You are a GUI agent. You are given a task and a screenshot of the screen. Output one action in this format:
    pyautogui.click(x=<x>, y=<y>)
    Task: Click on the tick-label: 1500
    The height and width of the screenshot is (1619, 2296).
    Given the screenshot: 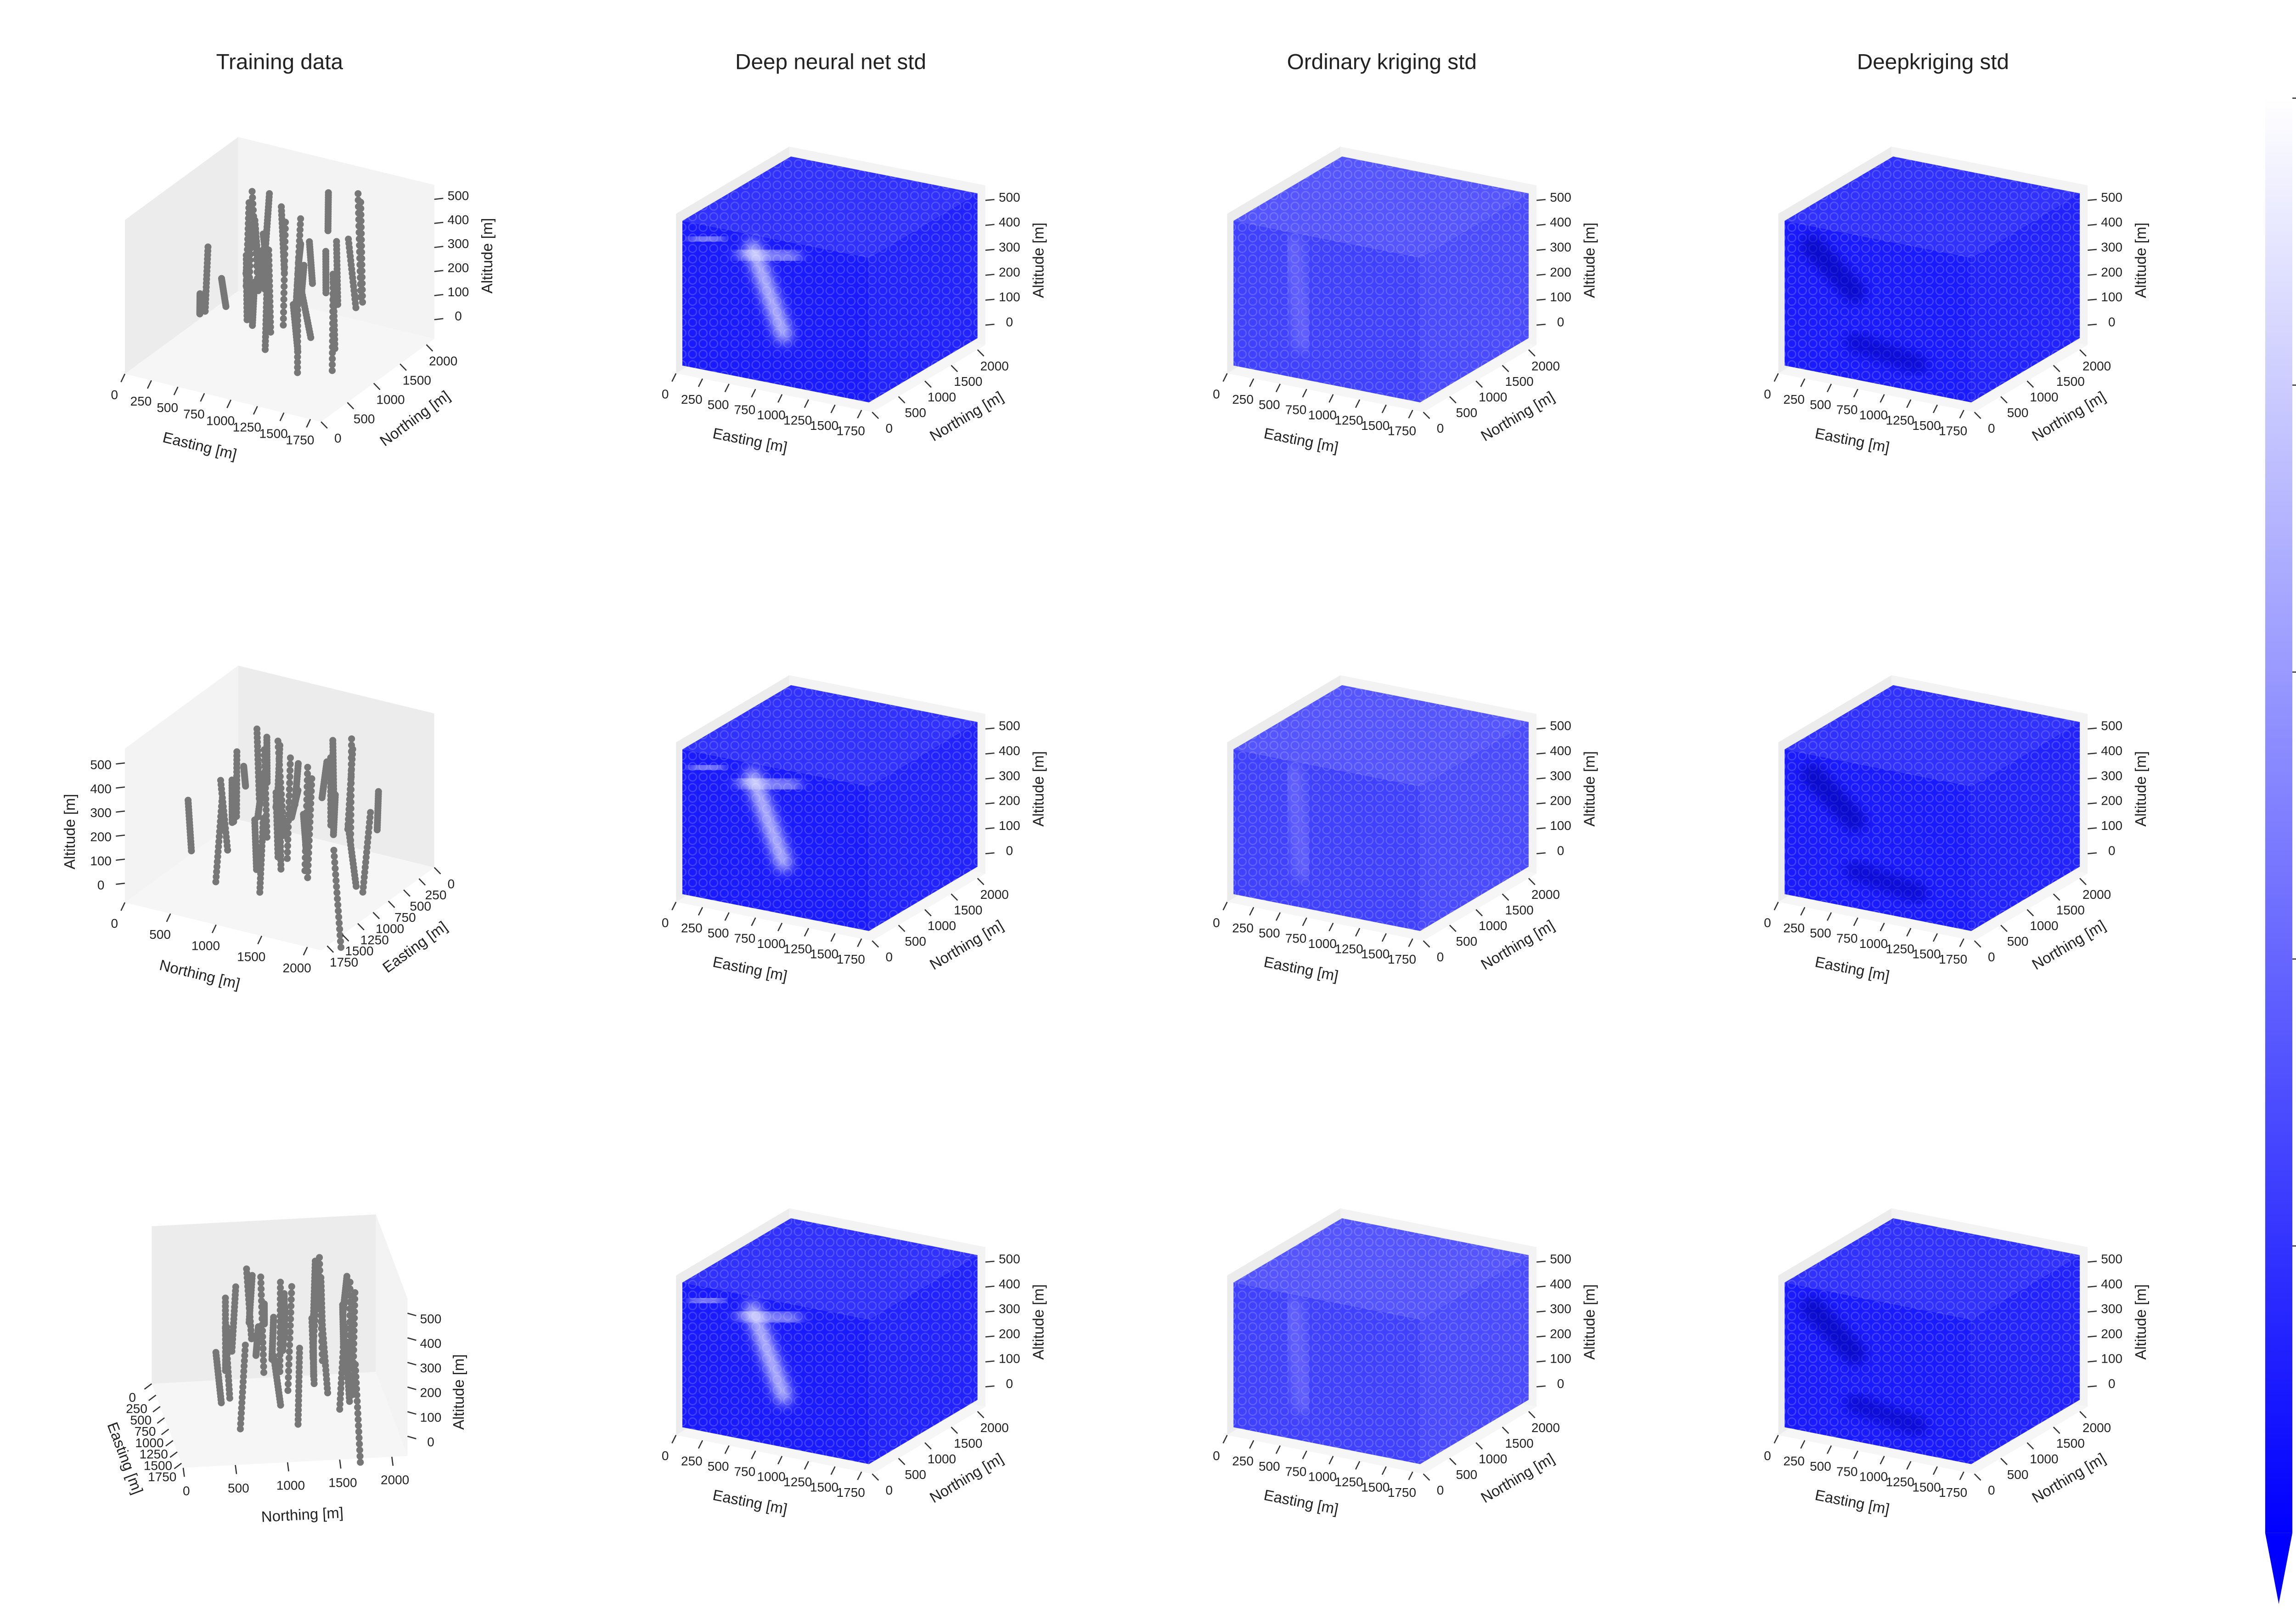 What is the action you would take?
    pyautogui.click(x=417, y=380)
    